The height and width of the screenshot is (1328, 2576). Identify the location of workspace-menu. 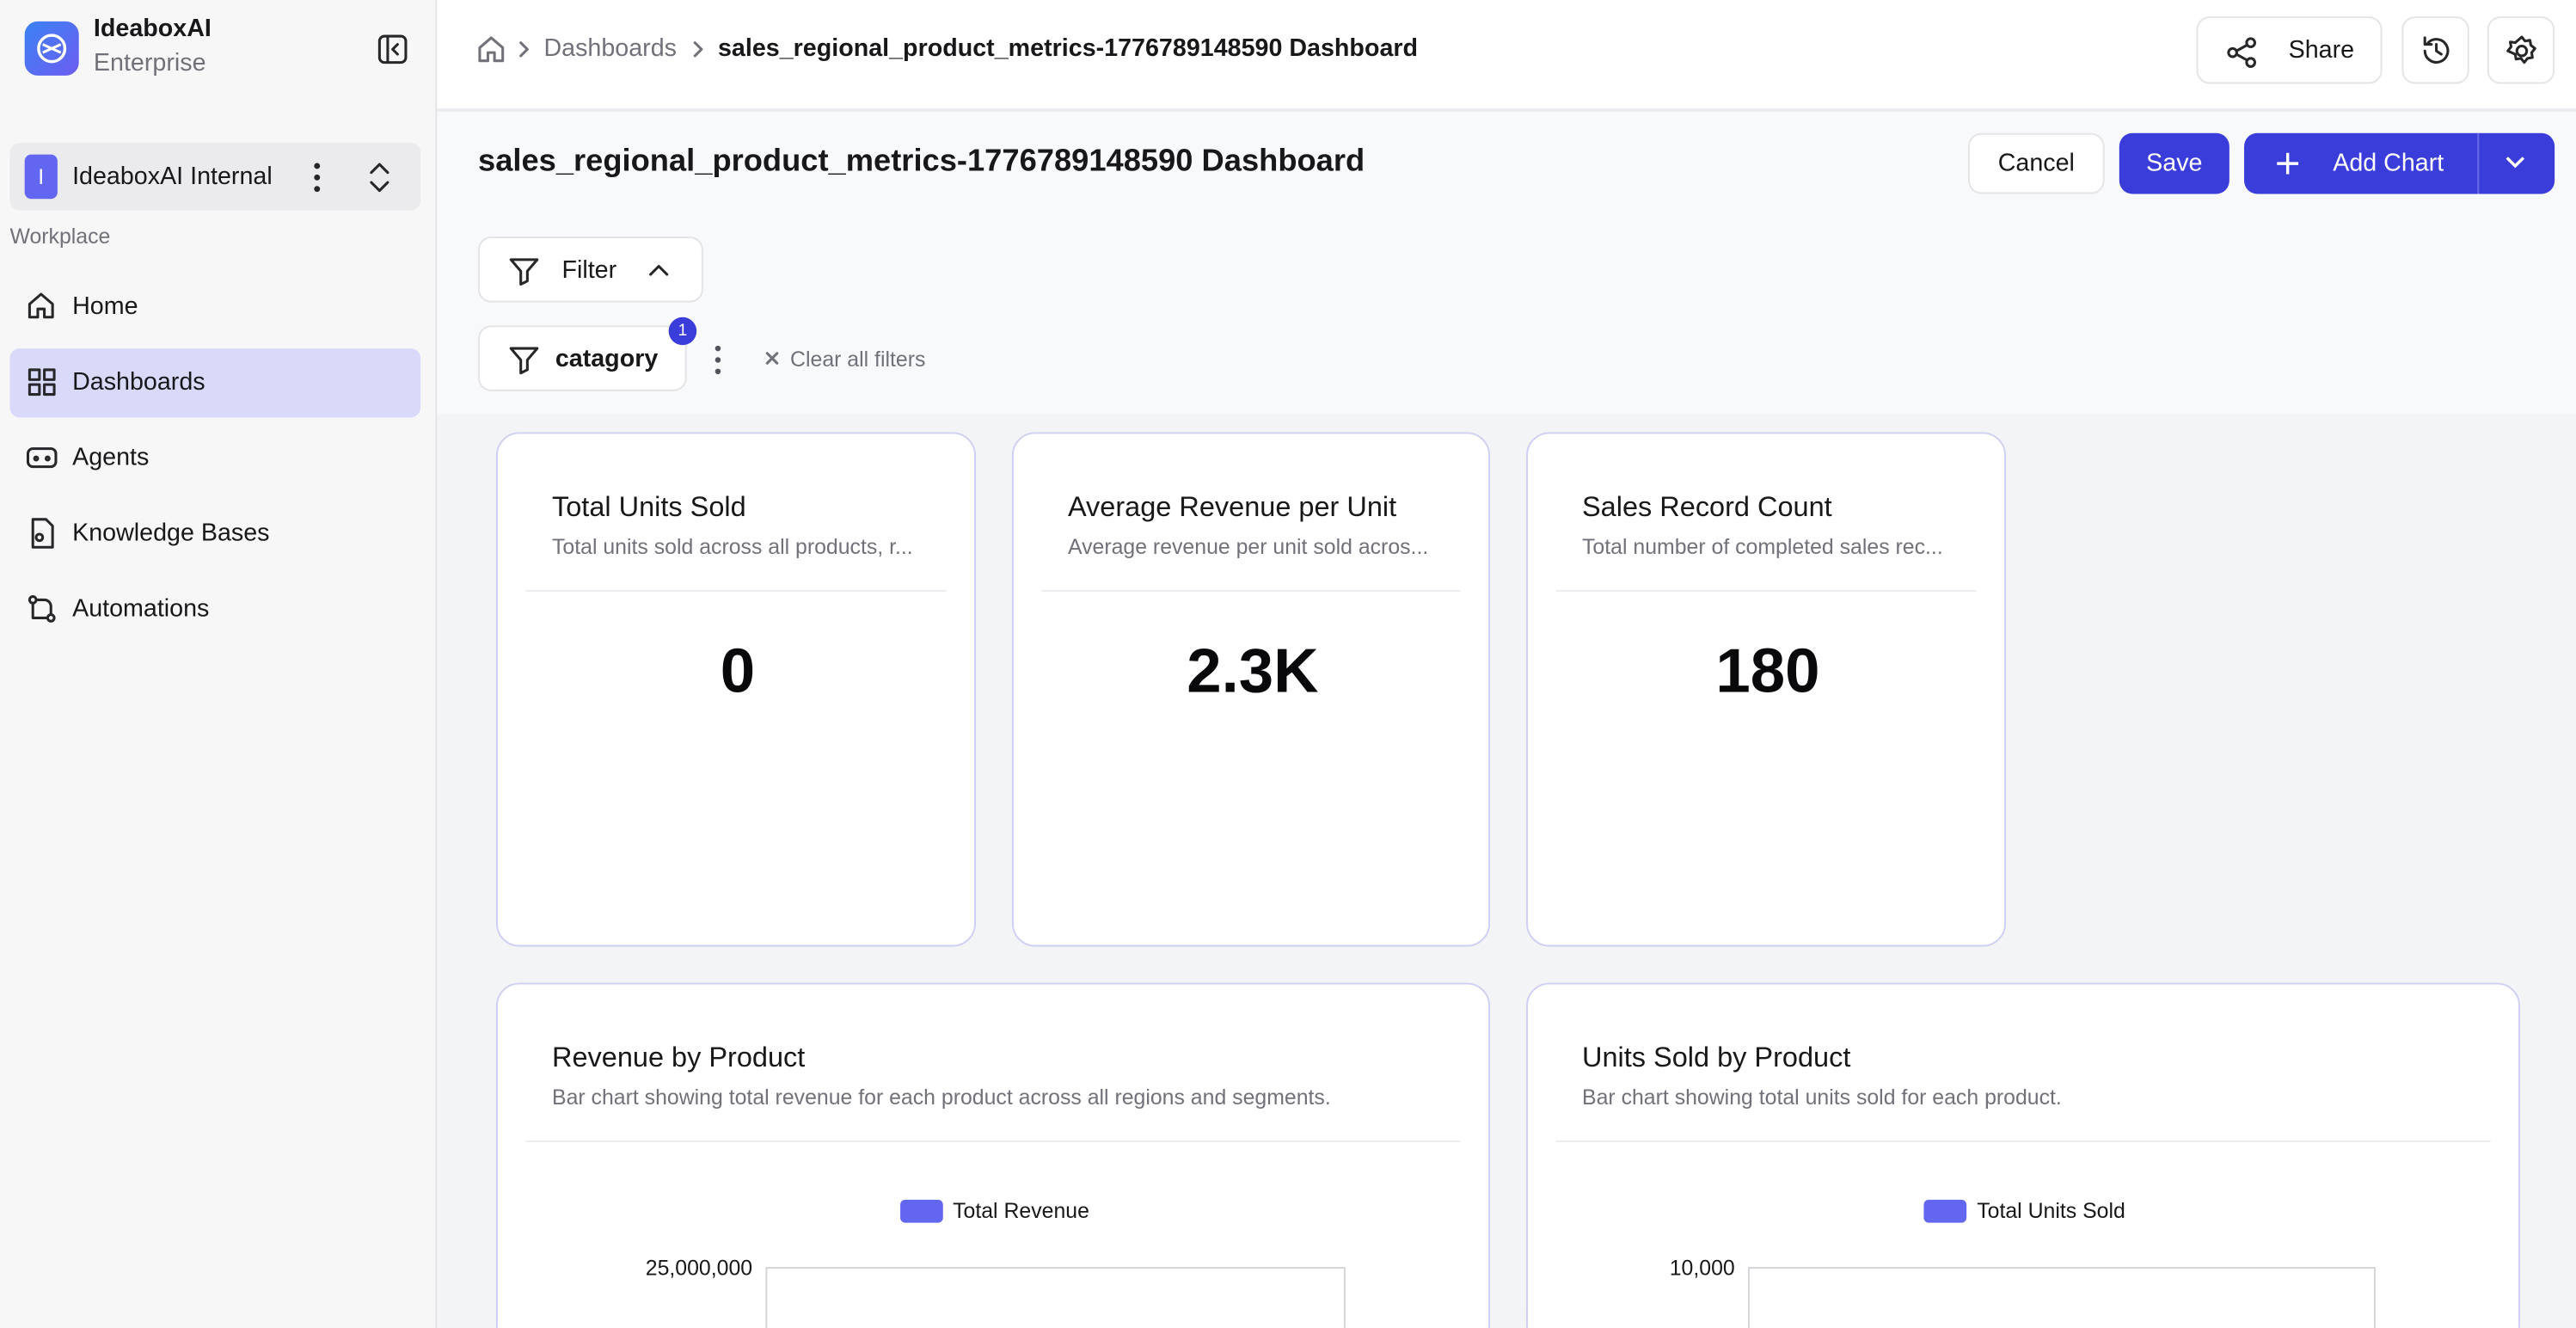
(317, 177).